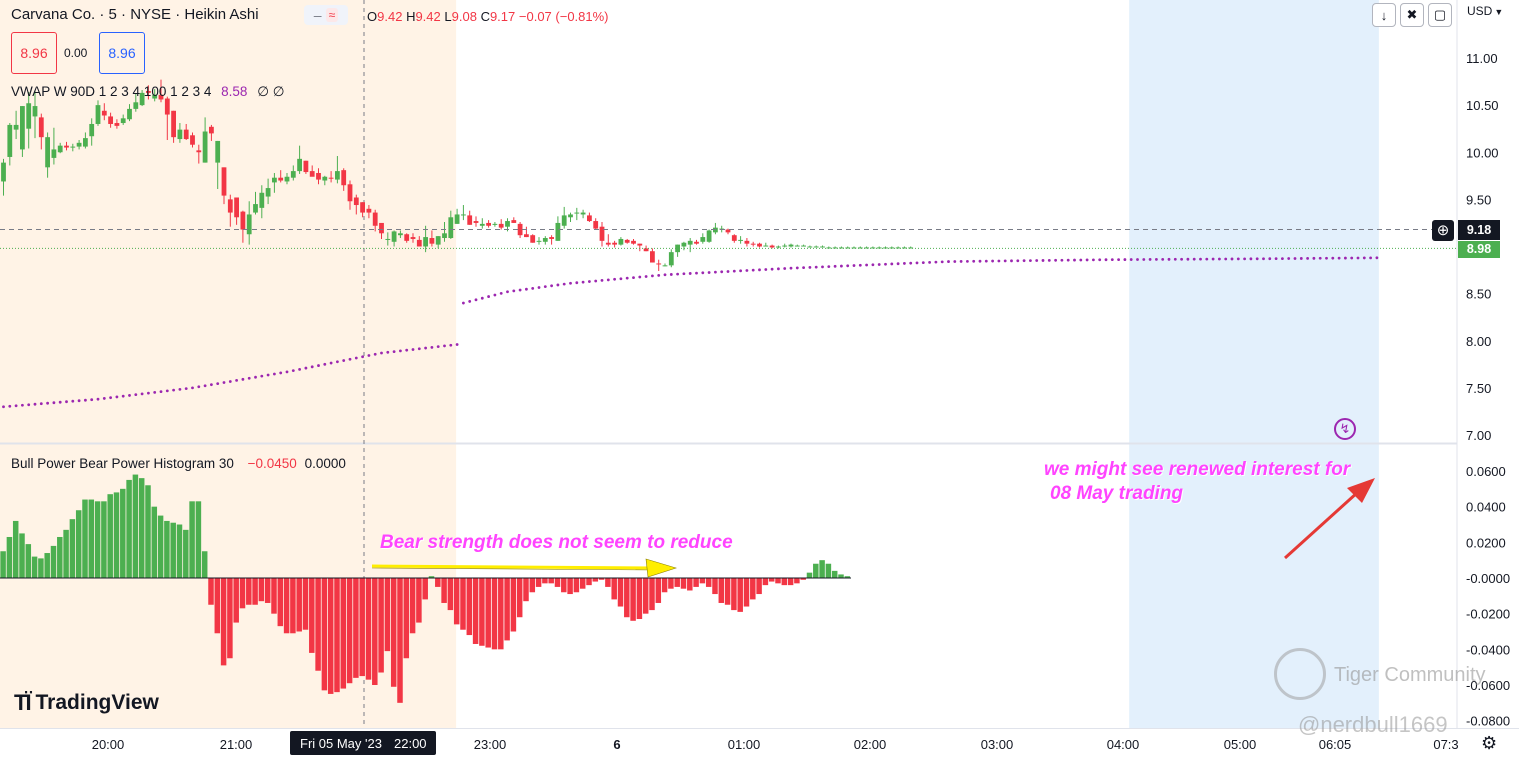  Describe the element at coordinates (563, 16) in the screenshot. I see `change-value: −0.07 (−0.81%)` at that location.